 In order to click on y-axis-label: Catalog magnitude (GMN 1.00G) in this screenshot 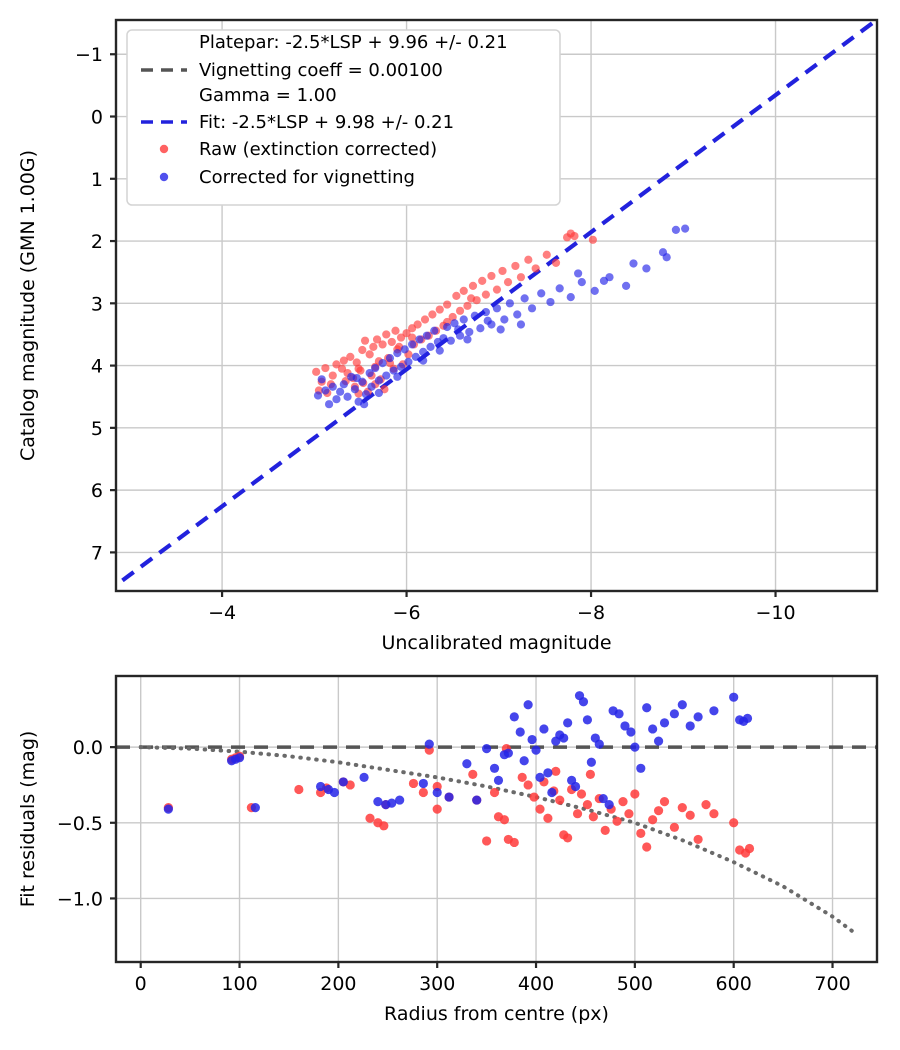, I will do `click(28, 305)`.